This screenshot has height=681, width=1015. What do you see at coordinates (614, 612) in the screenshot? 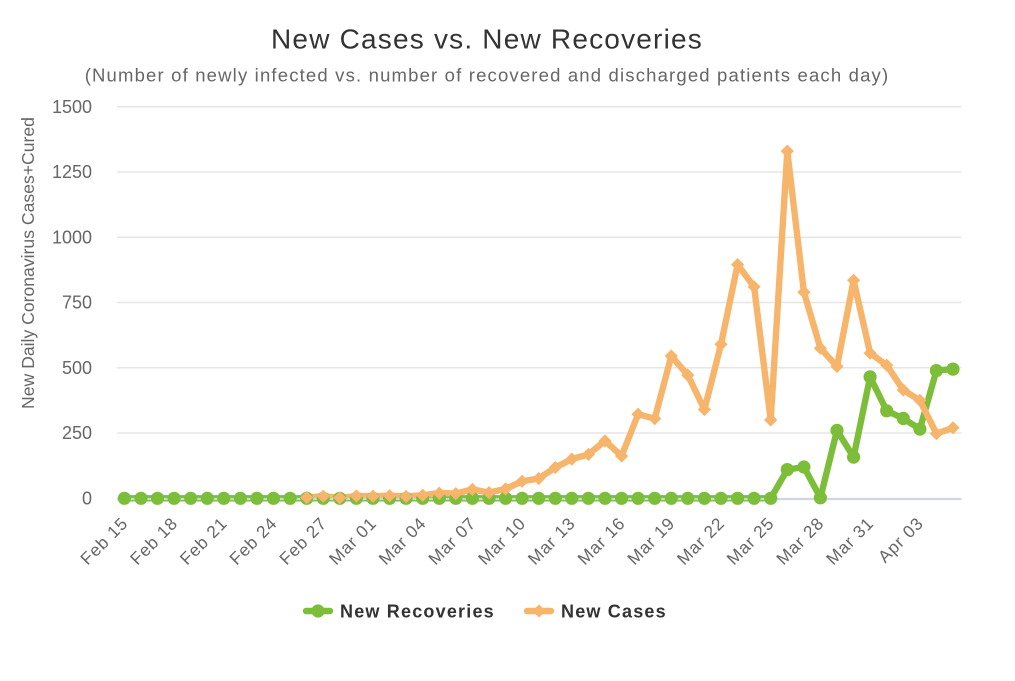
I see `svg-text: New Cases` at bounding box center [614, 612].